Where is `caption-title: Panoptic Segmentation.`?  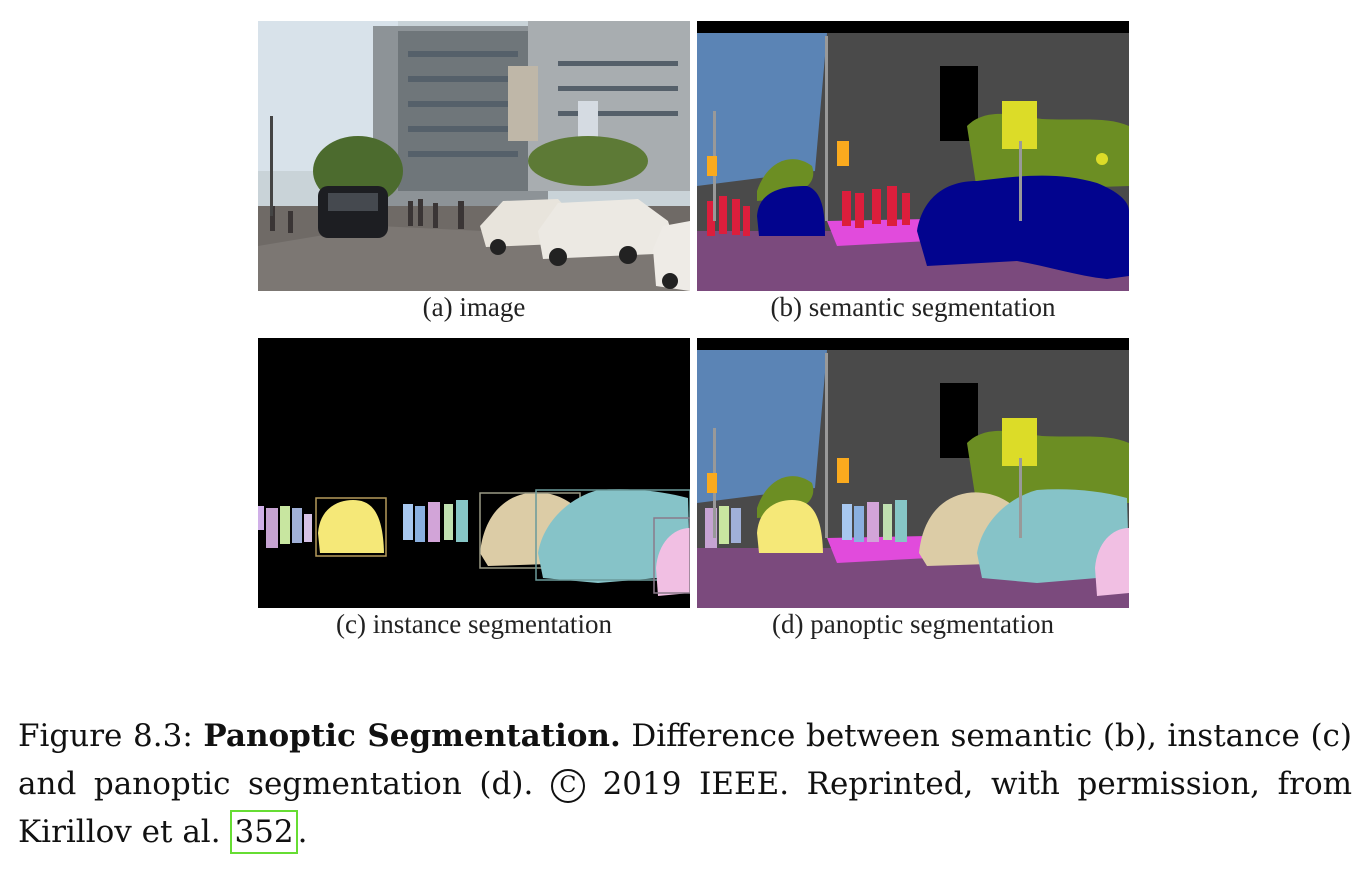 caption-title: Panoptic Segmentation. is located at coordinates (412, 736).